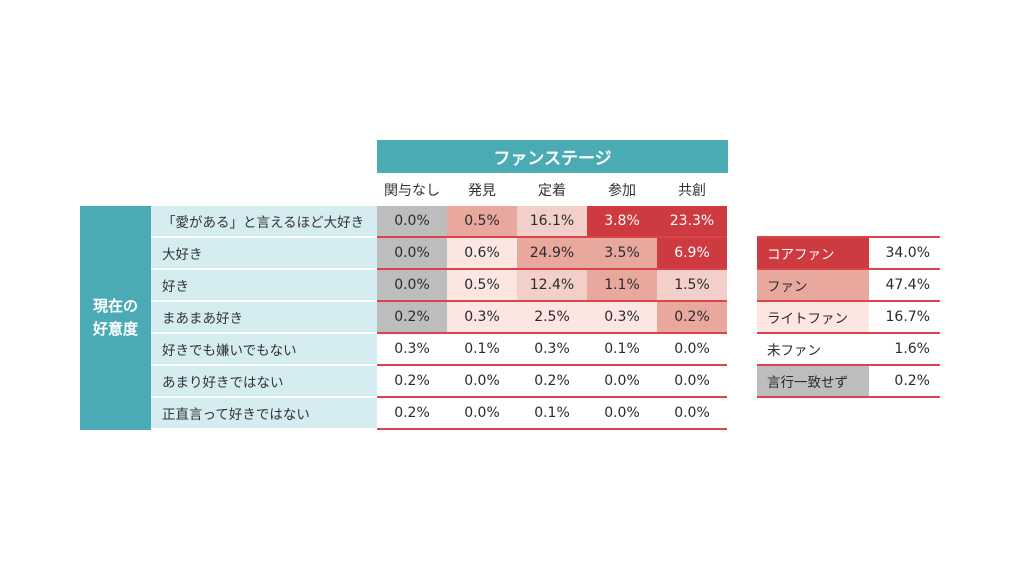 Image resolution: width=1024 pixels, height=576 pixels. What do you see at coordinates (552, 222) in the screenshot?
I see `data-cell: 16.1%` at bounding box center [552, 222].